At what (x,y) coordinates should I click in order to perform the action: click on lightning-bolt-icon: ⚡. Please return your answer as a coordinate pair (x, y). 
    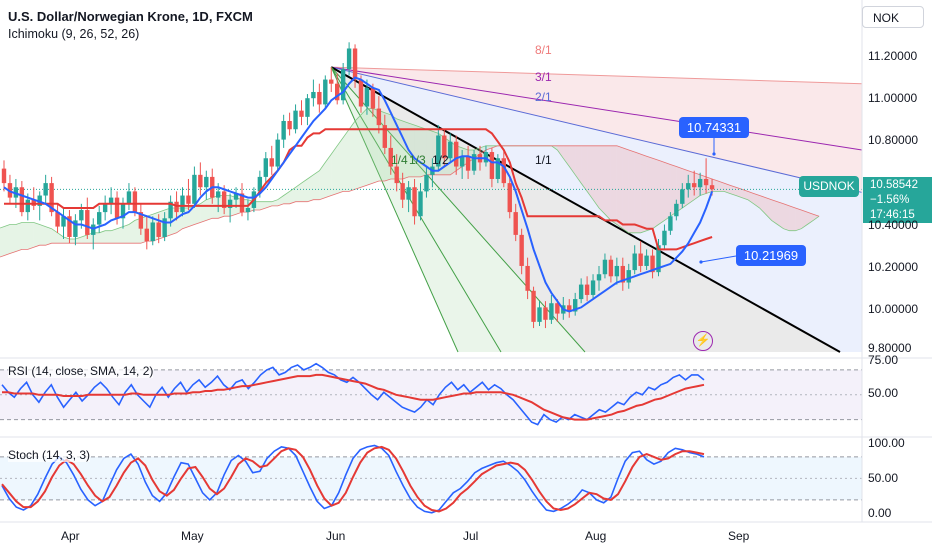
    Looking at the image, I should click on (703, 341).